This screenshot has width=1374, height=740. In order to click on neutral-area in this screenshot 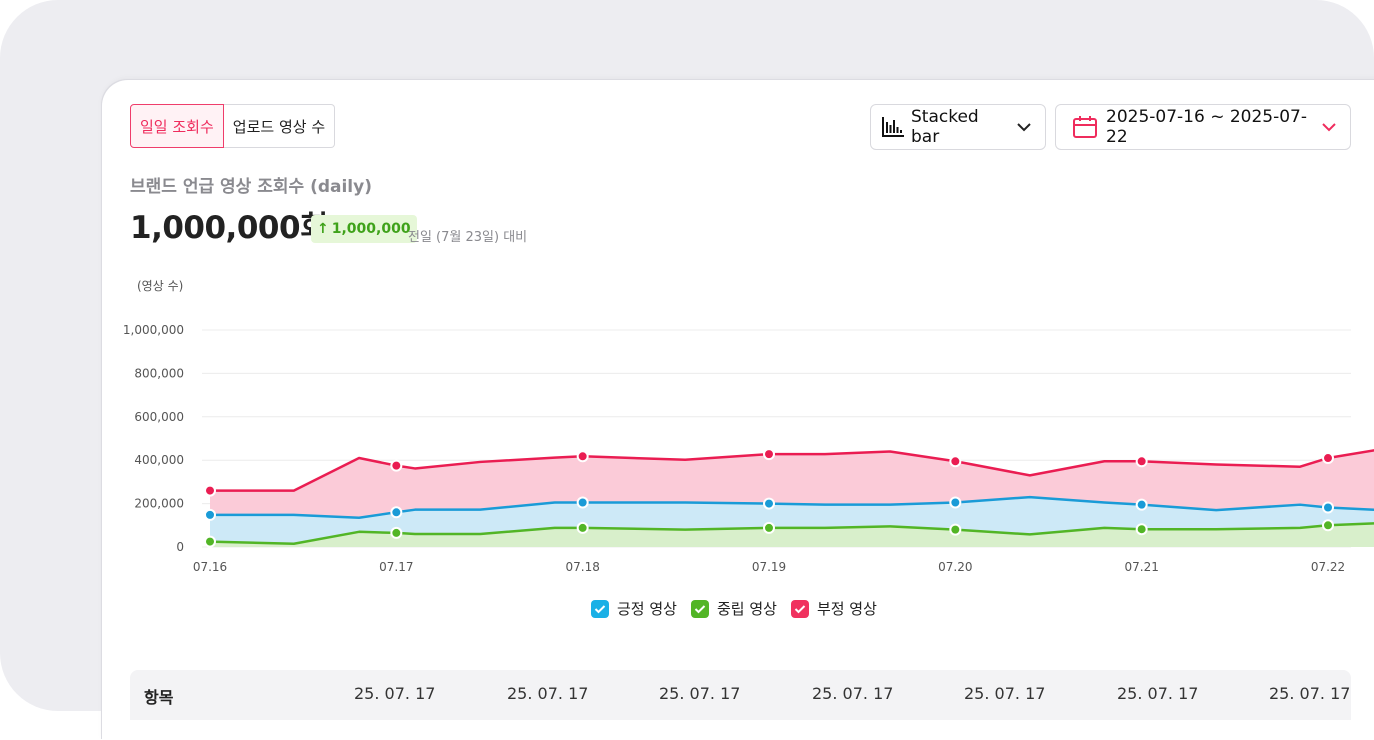, I will do `click(792, 535)`.